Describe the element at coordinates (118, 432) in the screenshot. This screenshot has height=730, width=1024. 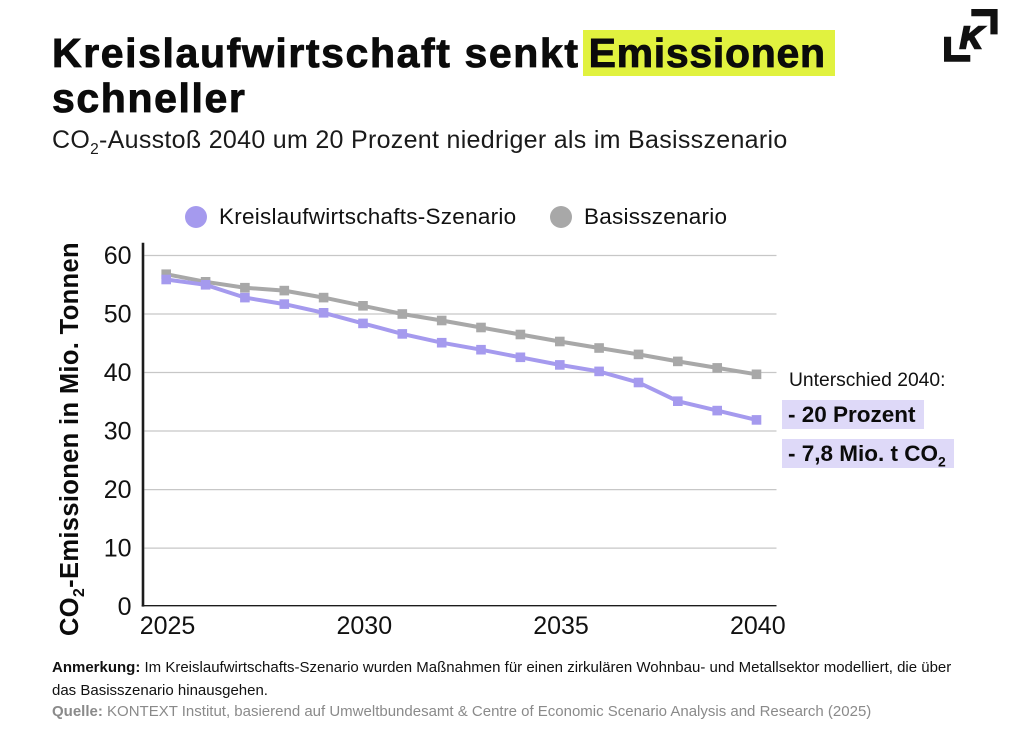
I see `svg-text: 30` at that location.